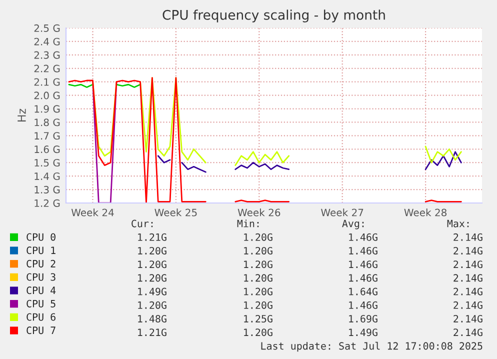 Image resolution: width=497 pixels, height=359 pixels. What do you see at coordinates (353, 225) in the screenshot?
I see `text: Avg:` at bounding box center [353, 225].